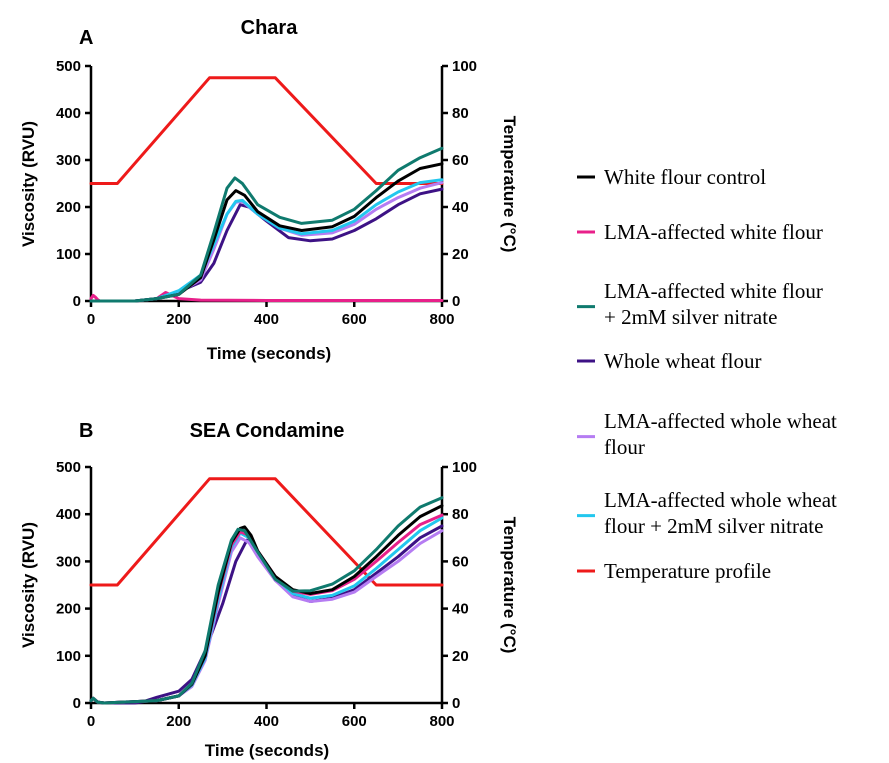  I want to click on legend-label: Temperature profile, so click(687, 571).